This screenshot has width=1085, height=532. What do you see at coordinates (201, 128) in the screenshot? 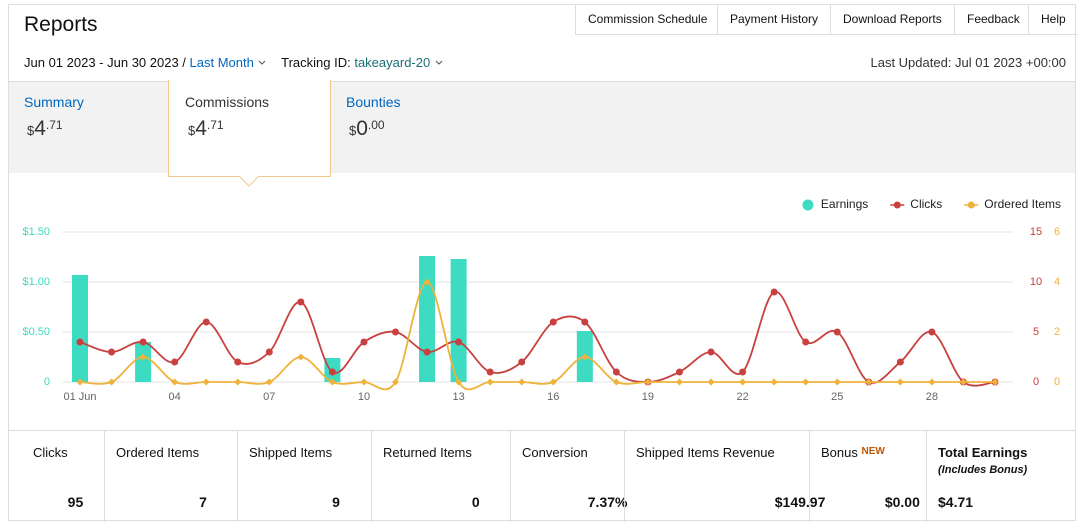
I see `amount-whole: 4` at bounding box center [201, 128].